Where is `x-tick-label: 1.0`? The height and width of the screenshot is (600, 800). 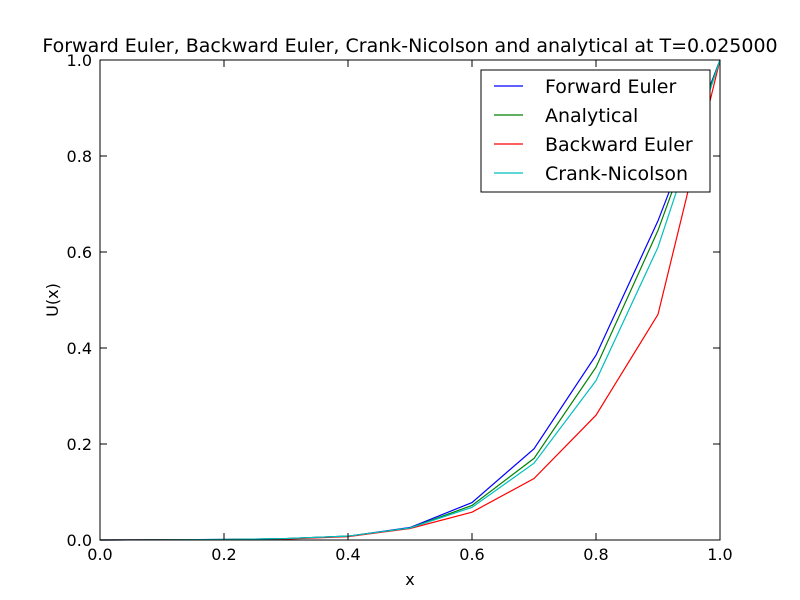 x-tick-label: 1.0 is located at coordinates (719, 554).